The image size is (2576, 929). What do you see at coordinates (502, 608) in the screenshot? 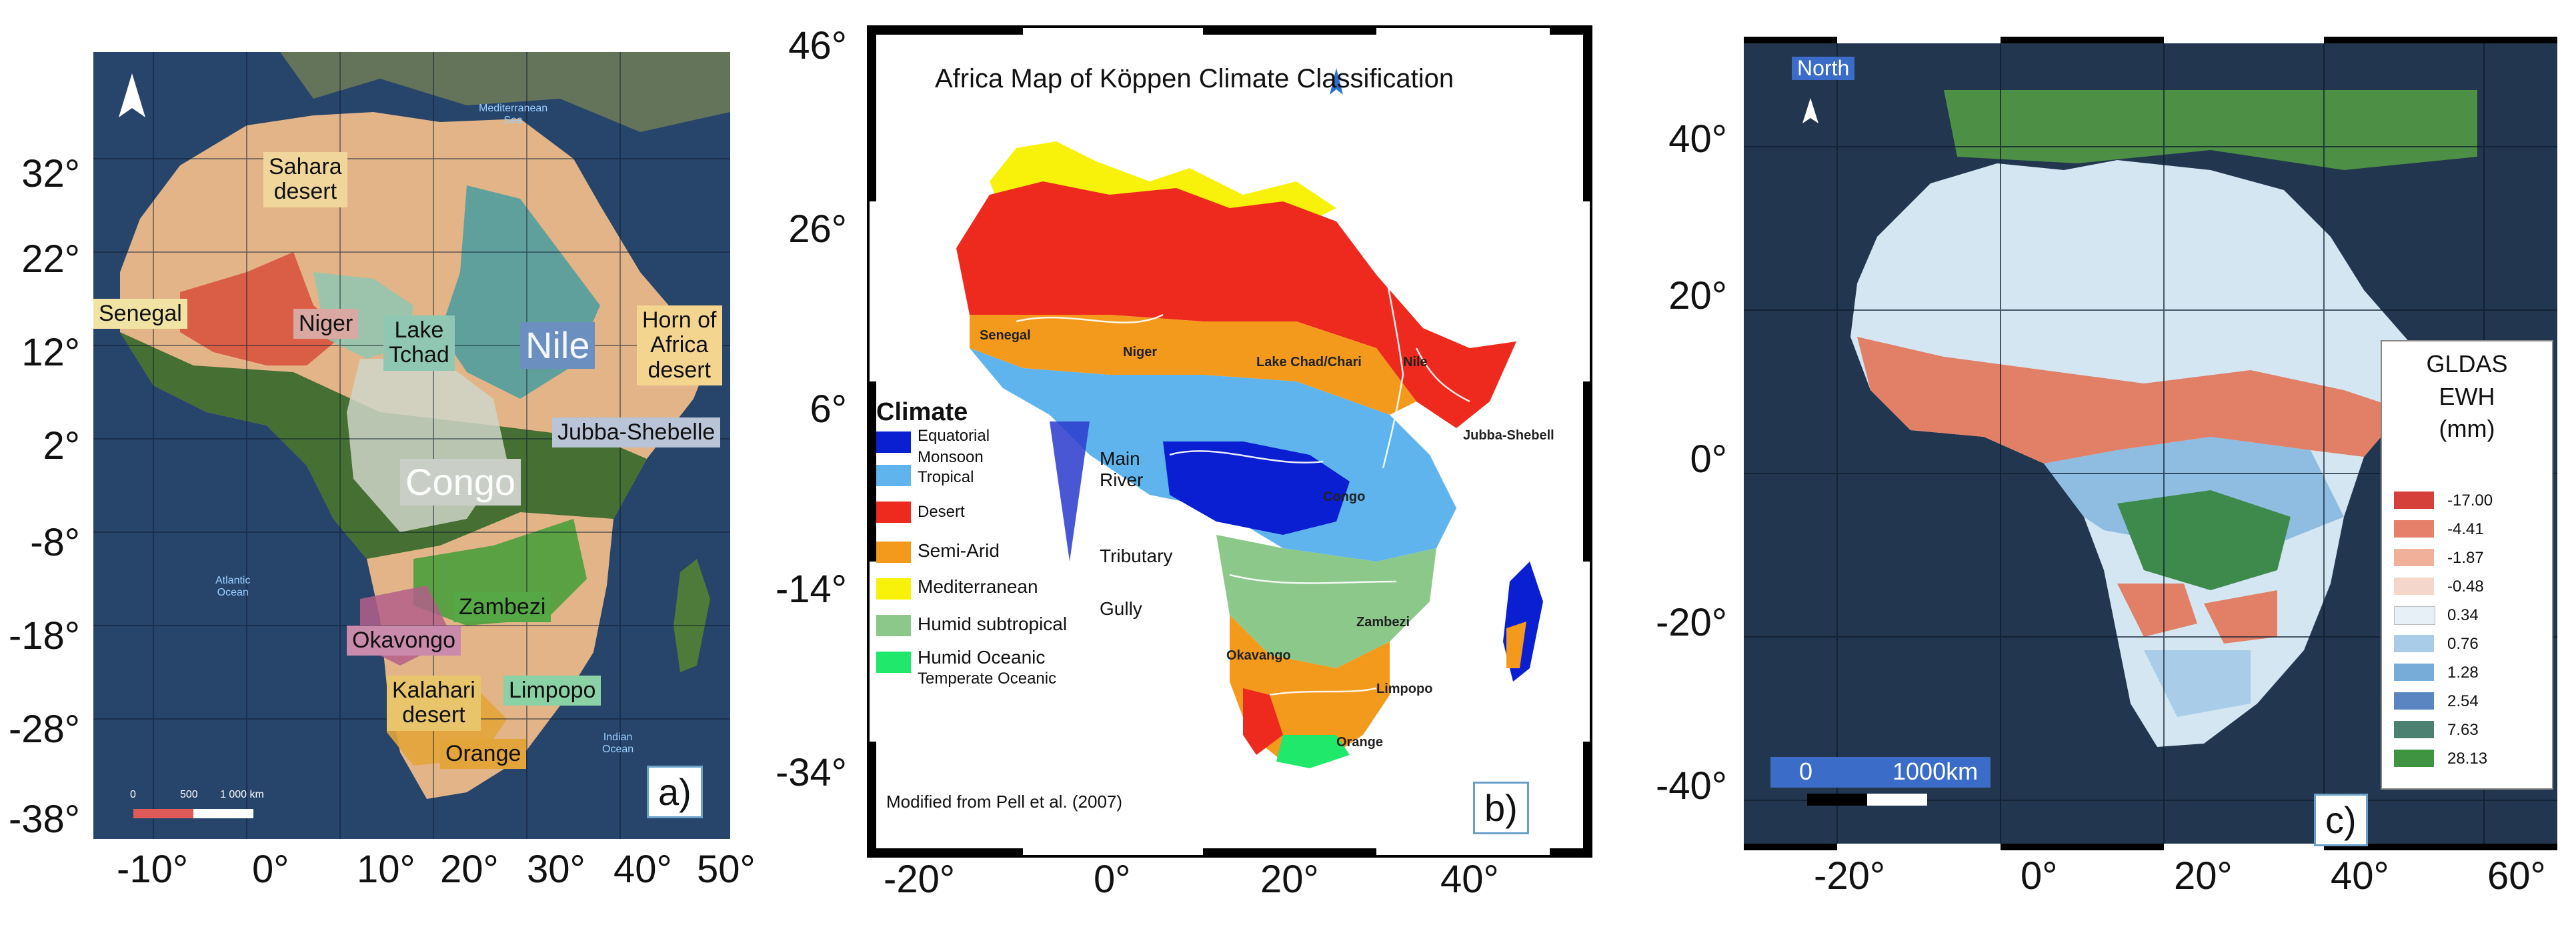
I see `region-label-zambezi: Zambezi` at bounding box center [502, 608].